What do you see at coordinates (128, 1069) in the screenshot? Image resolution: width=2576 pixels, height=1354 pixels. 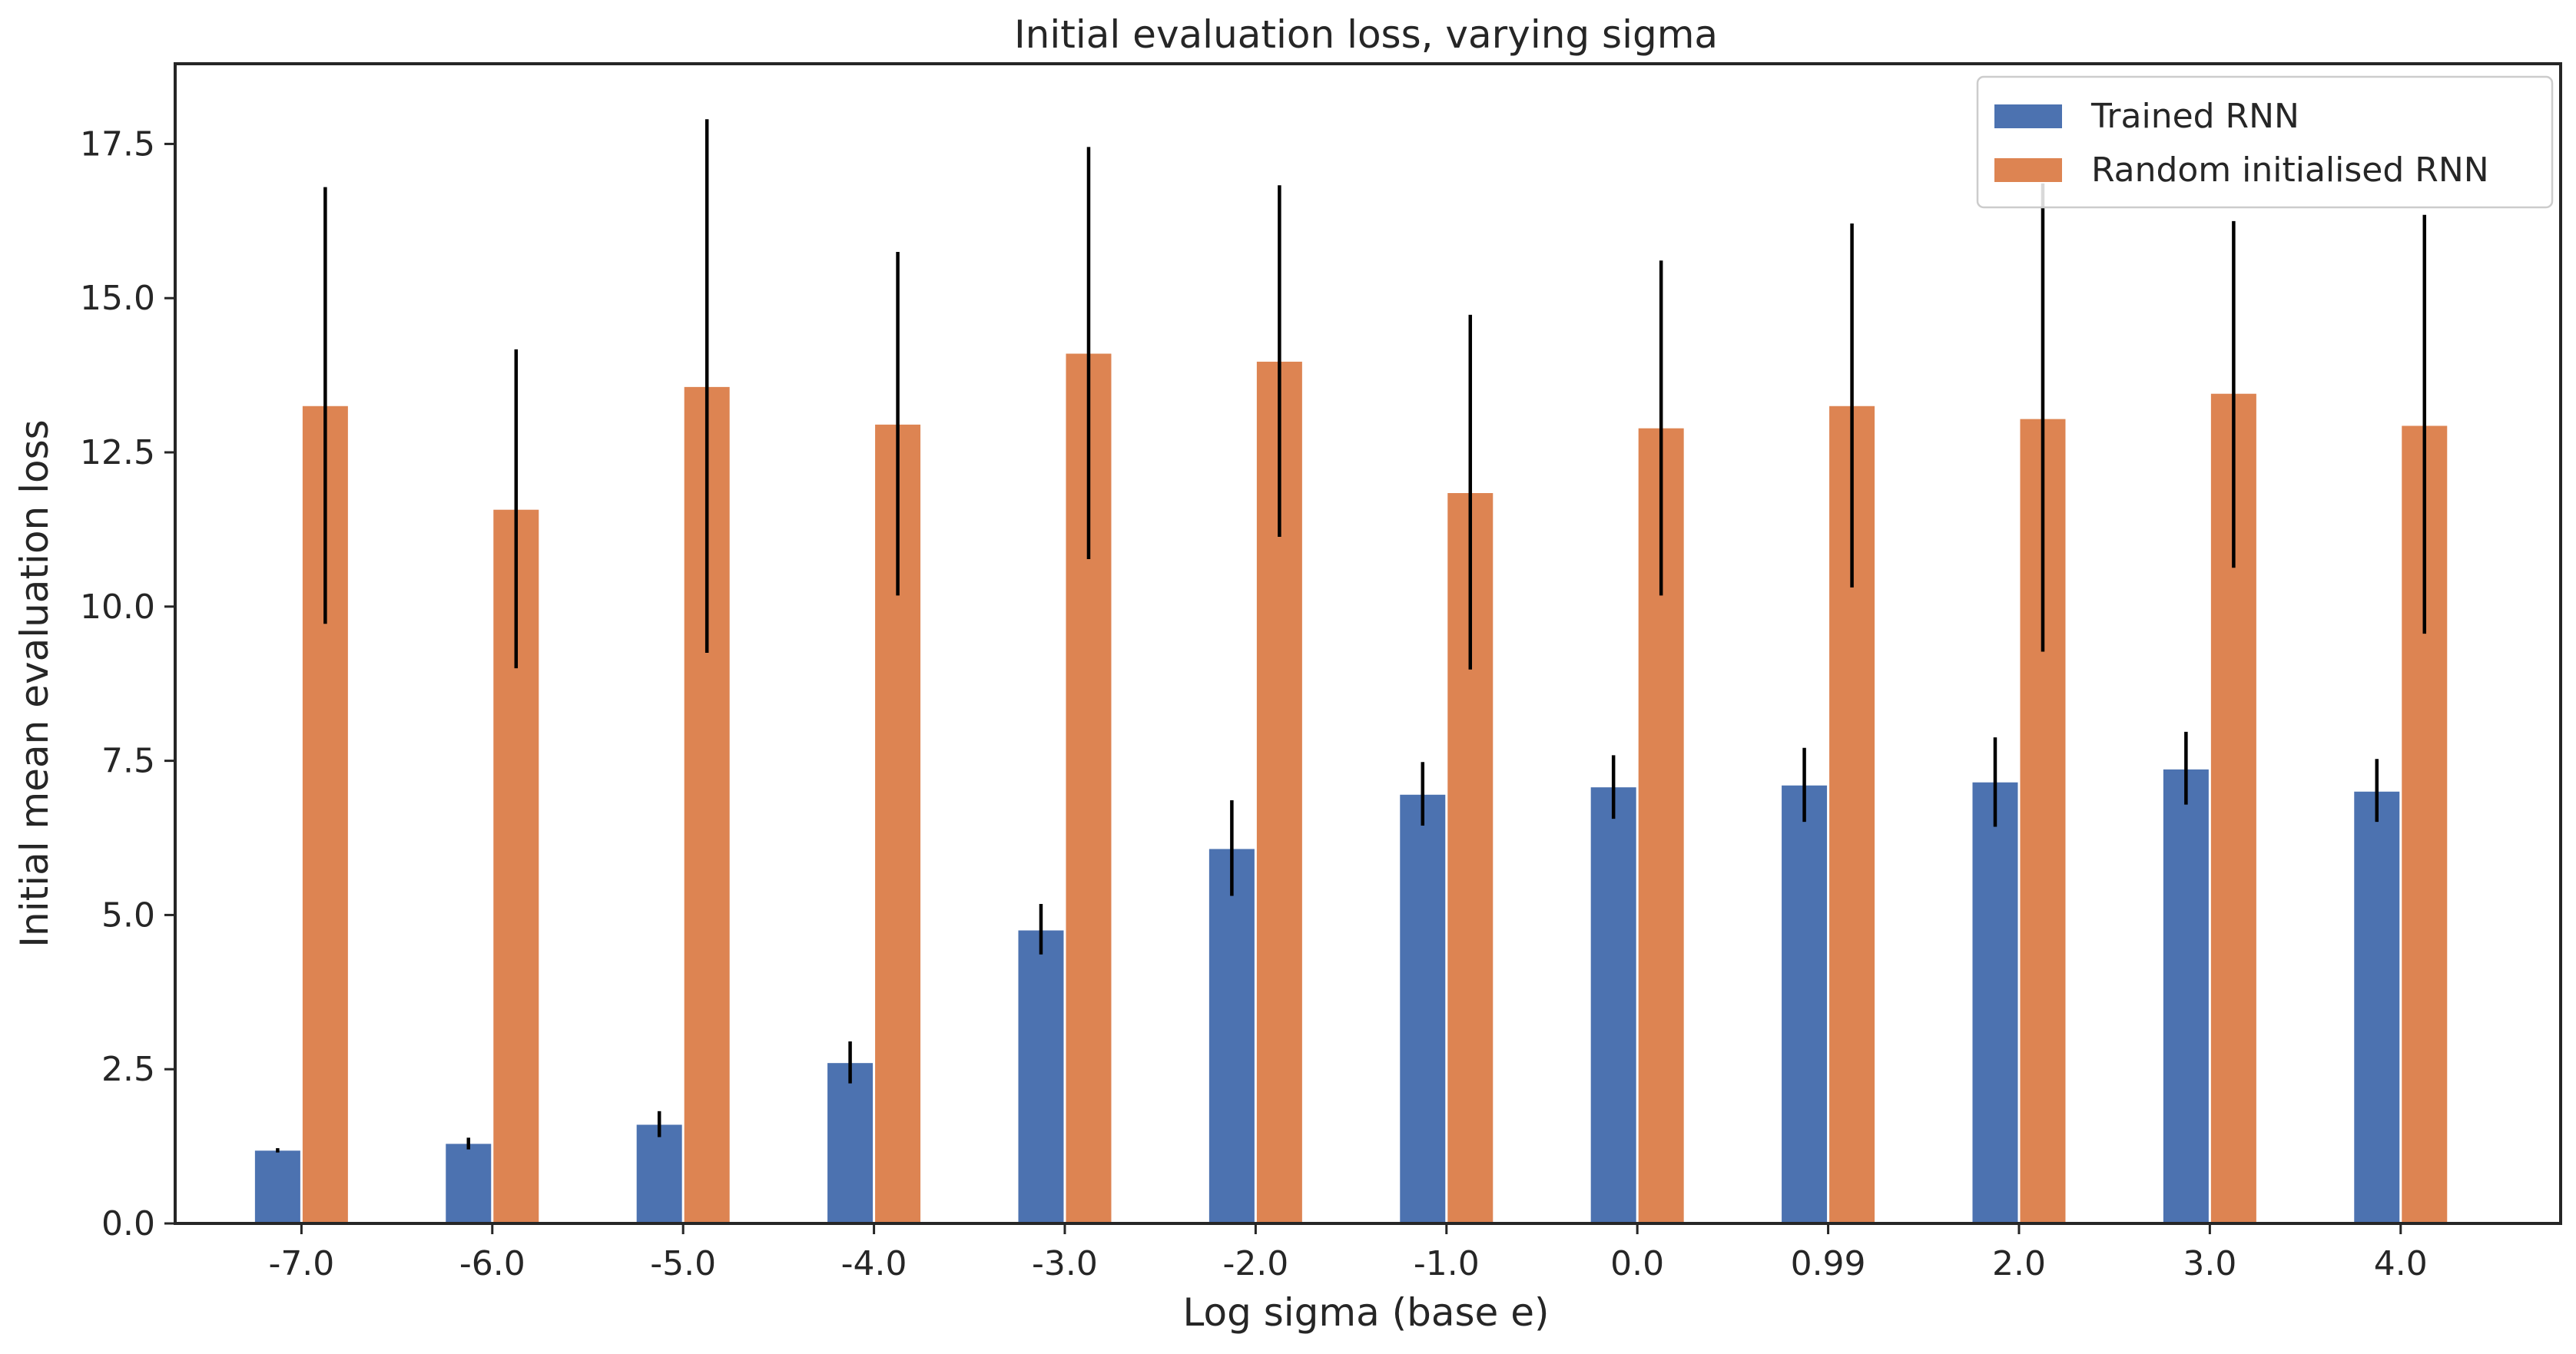 I see `y-tick-label: 2.5` at bounding box center [128, 1069].